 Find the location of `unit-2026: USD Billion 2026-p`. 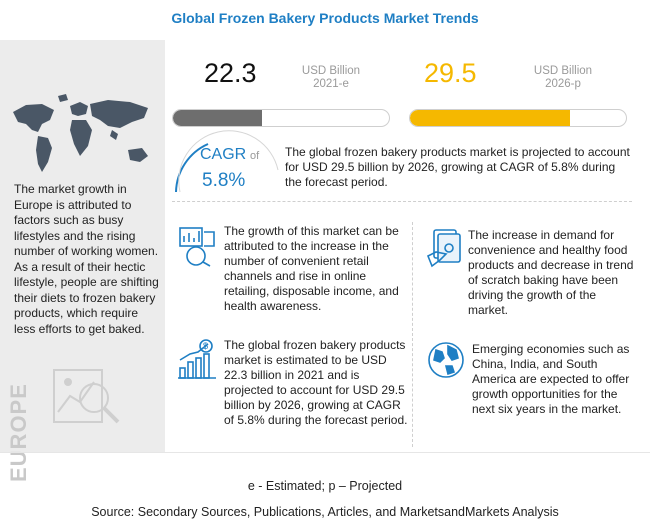

unit-2026: USD Billion 2026-p is located at coordinates (563, 77).